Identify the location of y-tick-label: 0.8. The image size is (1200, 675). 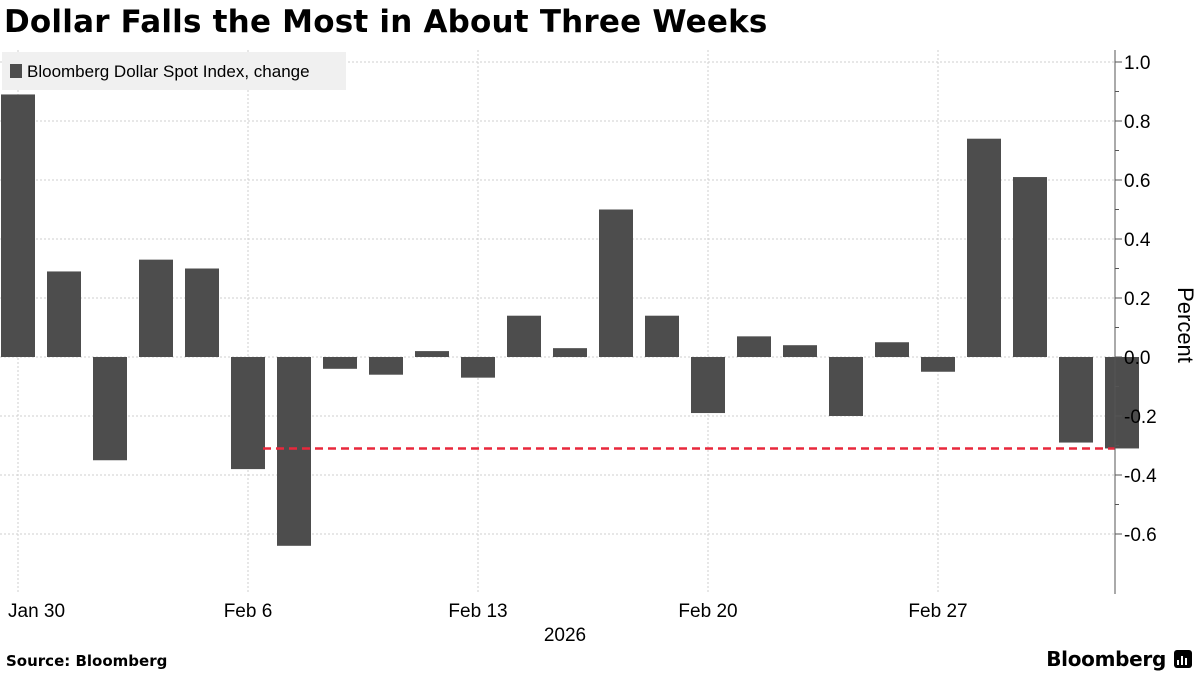
(1137, 122).